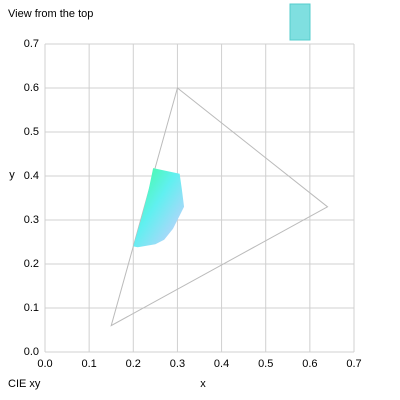 This screenshot has height=400, width=400. Describe the element at coordinates (31, 308) in the screenshot. I see `y-tick-label: 0.1` at that location.